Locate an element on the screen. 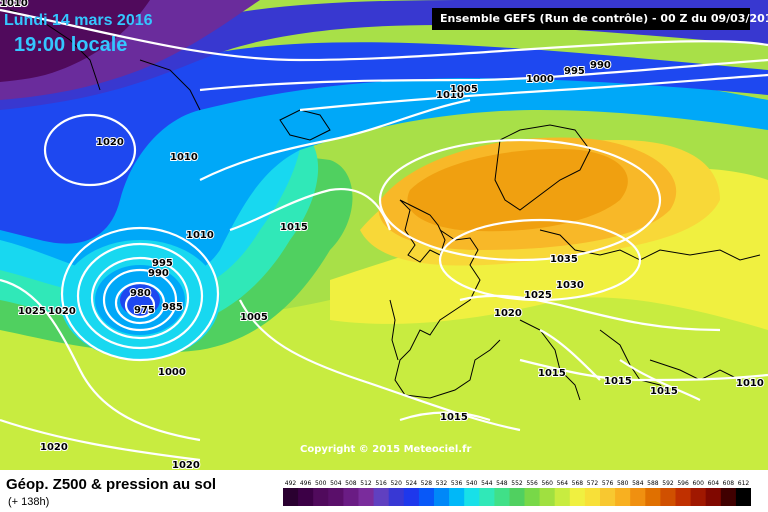  scale-tick-label: 584 is located at coordinates (638, 483).